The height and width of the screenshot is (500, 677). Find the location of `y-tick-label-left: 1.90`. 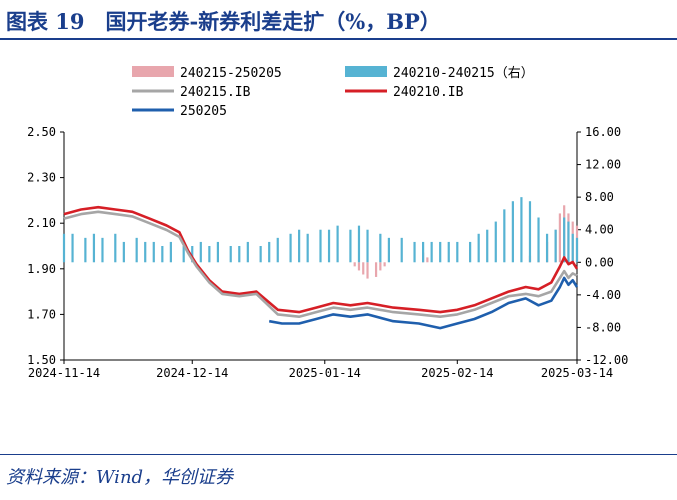

y-tick-label-left: 1.90 is located at coordinates (41, 269).